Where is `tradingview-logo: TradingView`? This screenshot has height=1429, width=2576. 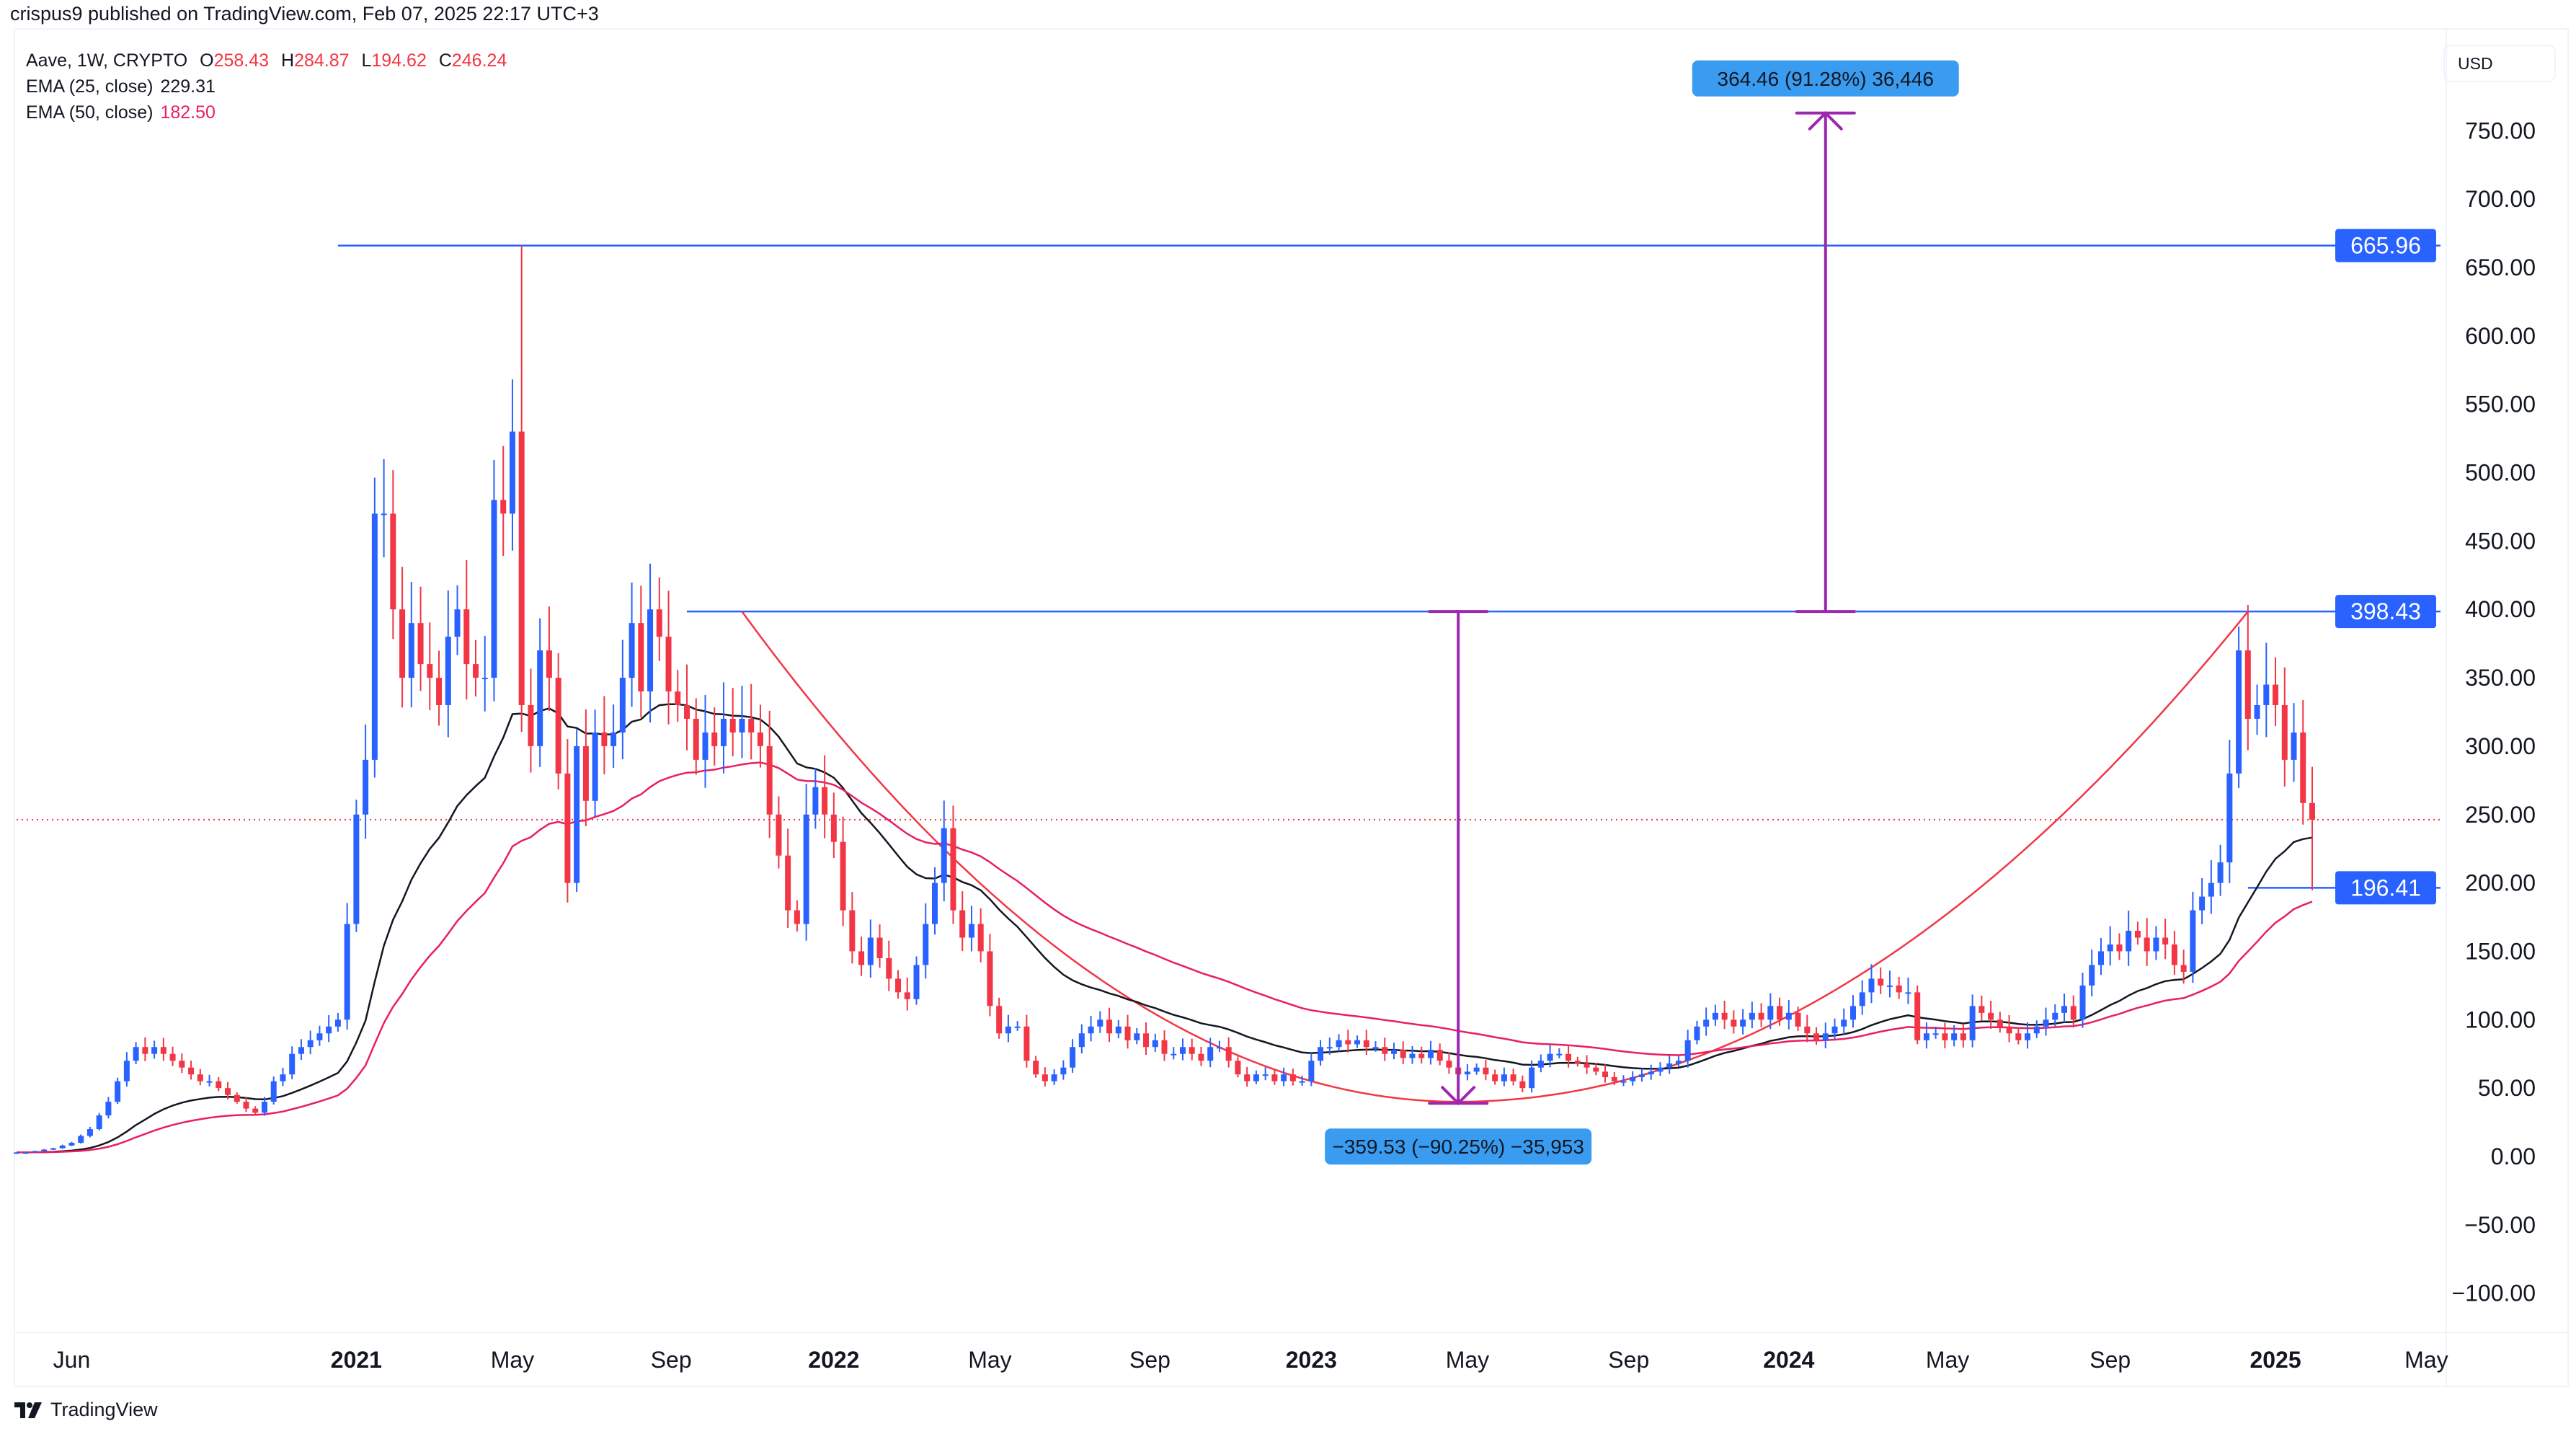
tradingview-logo: TradingView is located at coordinates (86, 1410).